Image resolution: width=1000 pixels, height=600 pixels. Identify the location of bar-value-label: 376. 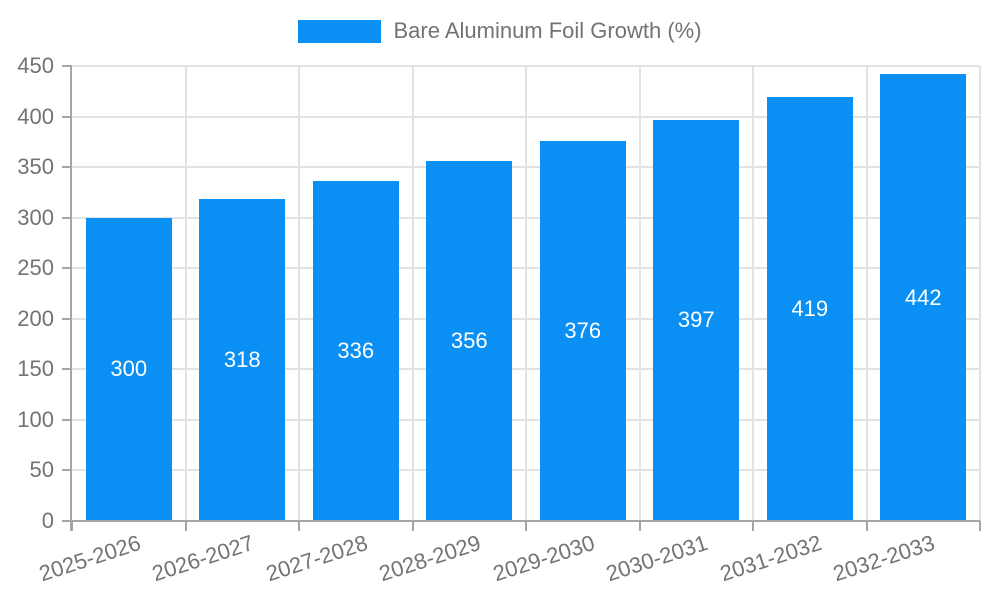
(583, 330).